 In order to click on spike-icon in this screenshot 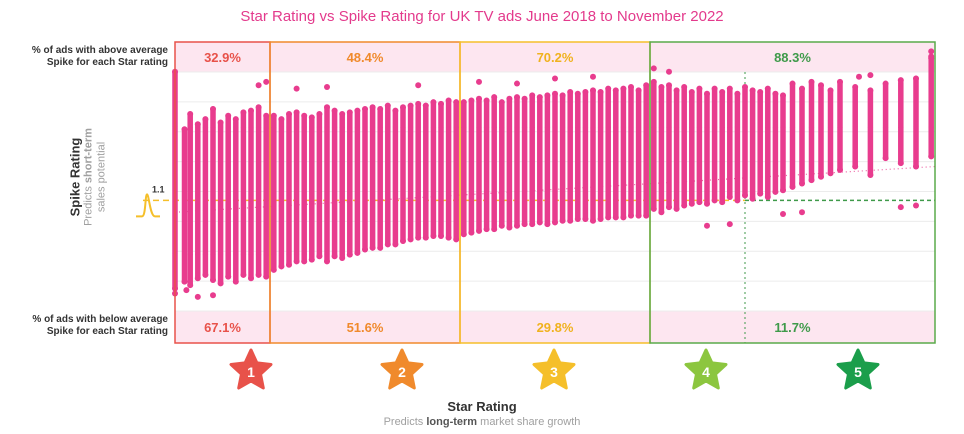, I will do `click(148, 205)`.